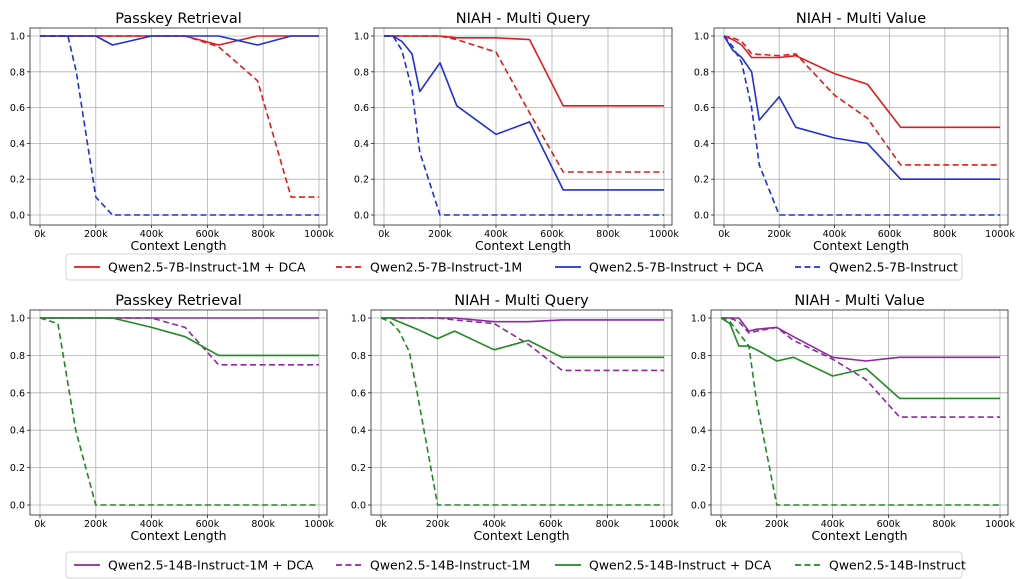 The width and height of the screenshot is (1024, 579). What do you see at coordinates (680, 565) in the screenshot?
I see `legend-label: Qwen2.5-14B-Instruct + DCA` at bounding box center [680, 565].